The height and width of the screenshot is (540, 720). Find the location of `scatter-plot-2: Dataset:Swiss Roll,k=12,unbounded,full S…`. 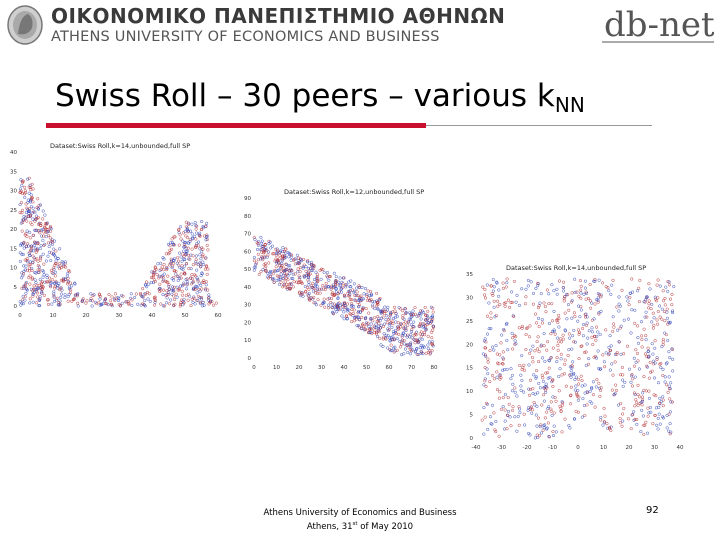

scatter-plot-2: Dataset:Swiss Roll,k=12,unbounded,full S… is located at coordinates (340, 279).